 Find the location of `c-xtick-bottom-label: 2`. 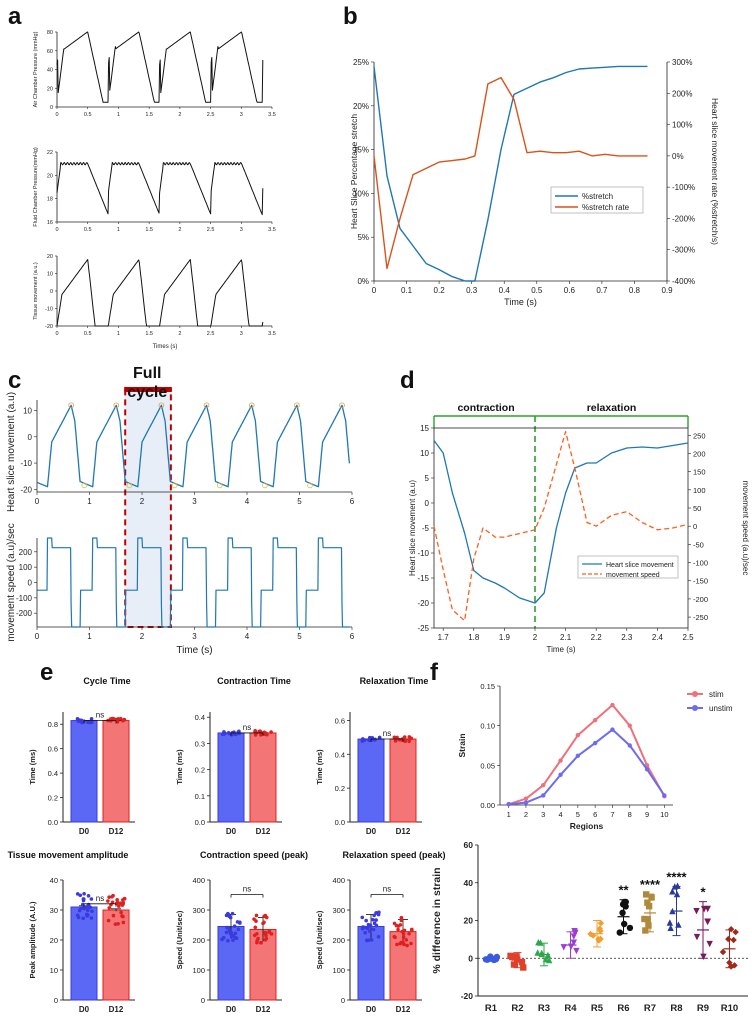

c-xtick-bottom-label: 2 is located at coordinates (142, 636).